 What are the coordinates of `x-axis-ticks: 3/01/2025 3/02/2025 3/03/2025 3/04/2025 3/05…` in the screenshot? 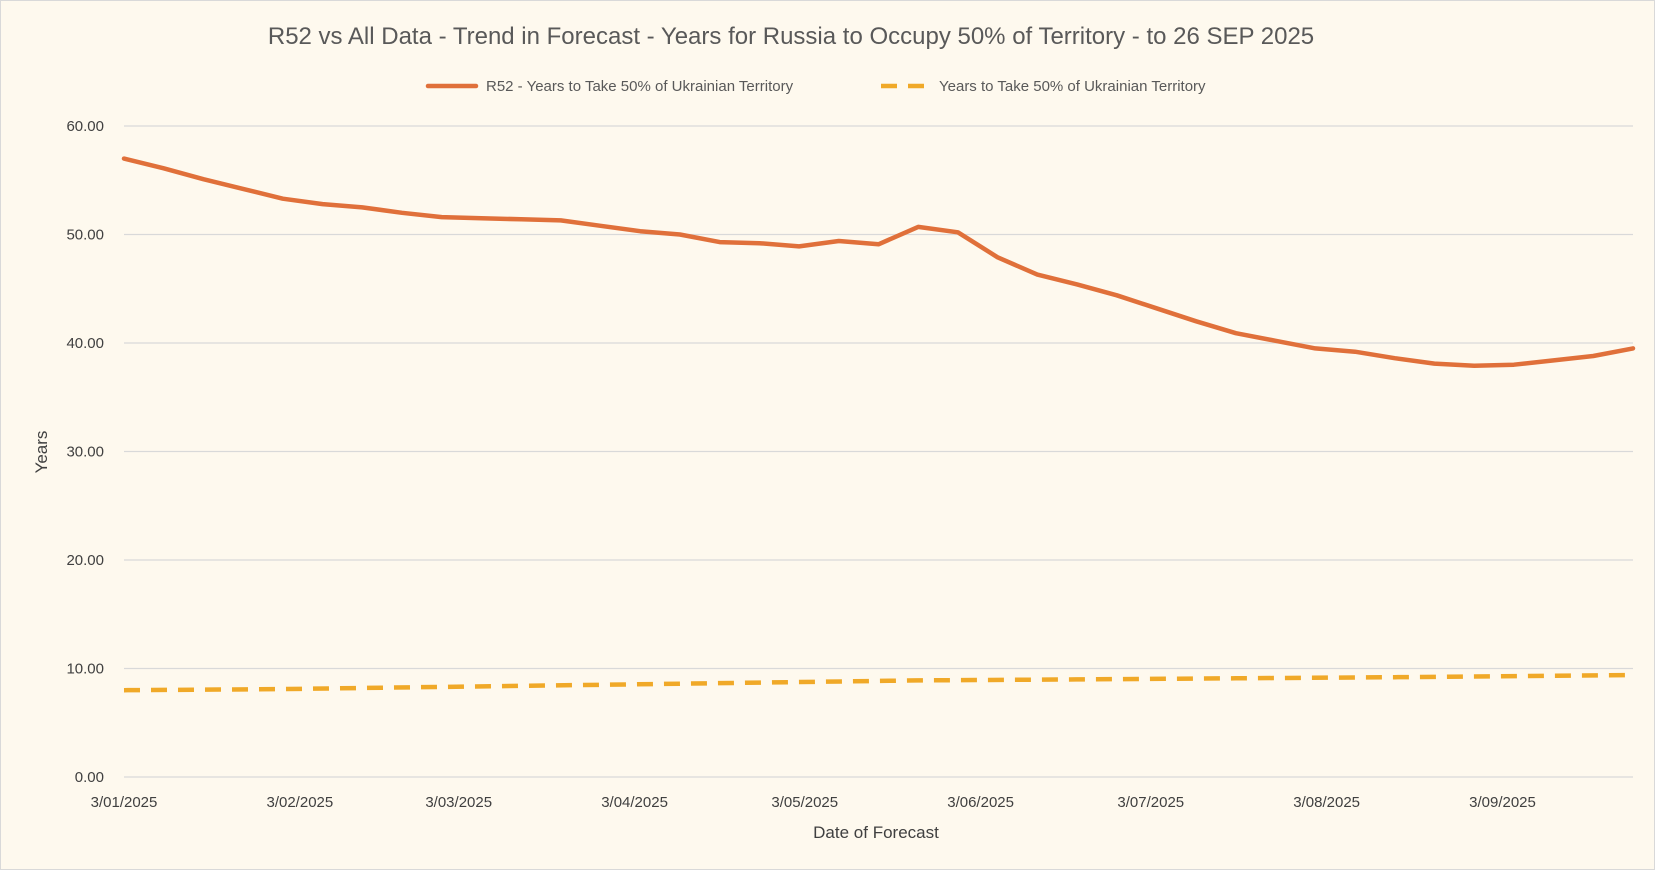 It's located at (813, 802).